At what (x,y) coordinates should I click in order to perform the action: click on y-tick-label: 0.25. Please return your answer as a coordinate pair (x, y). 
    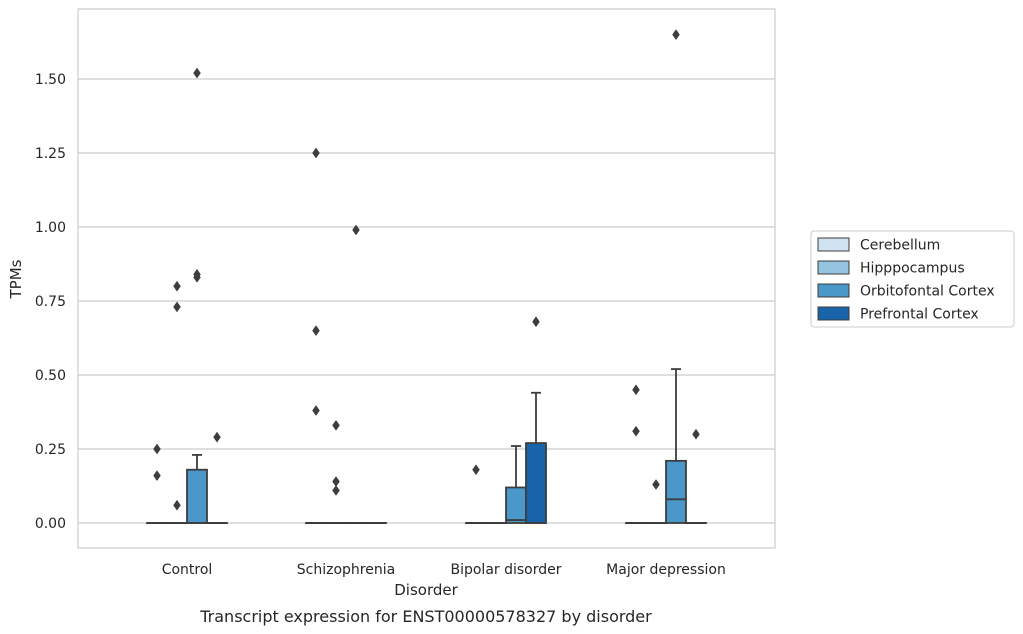
    Looking at the image, I should click on (50, 450).